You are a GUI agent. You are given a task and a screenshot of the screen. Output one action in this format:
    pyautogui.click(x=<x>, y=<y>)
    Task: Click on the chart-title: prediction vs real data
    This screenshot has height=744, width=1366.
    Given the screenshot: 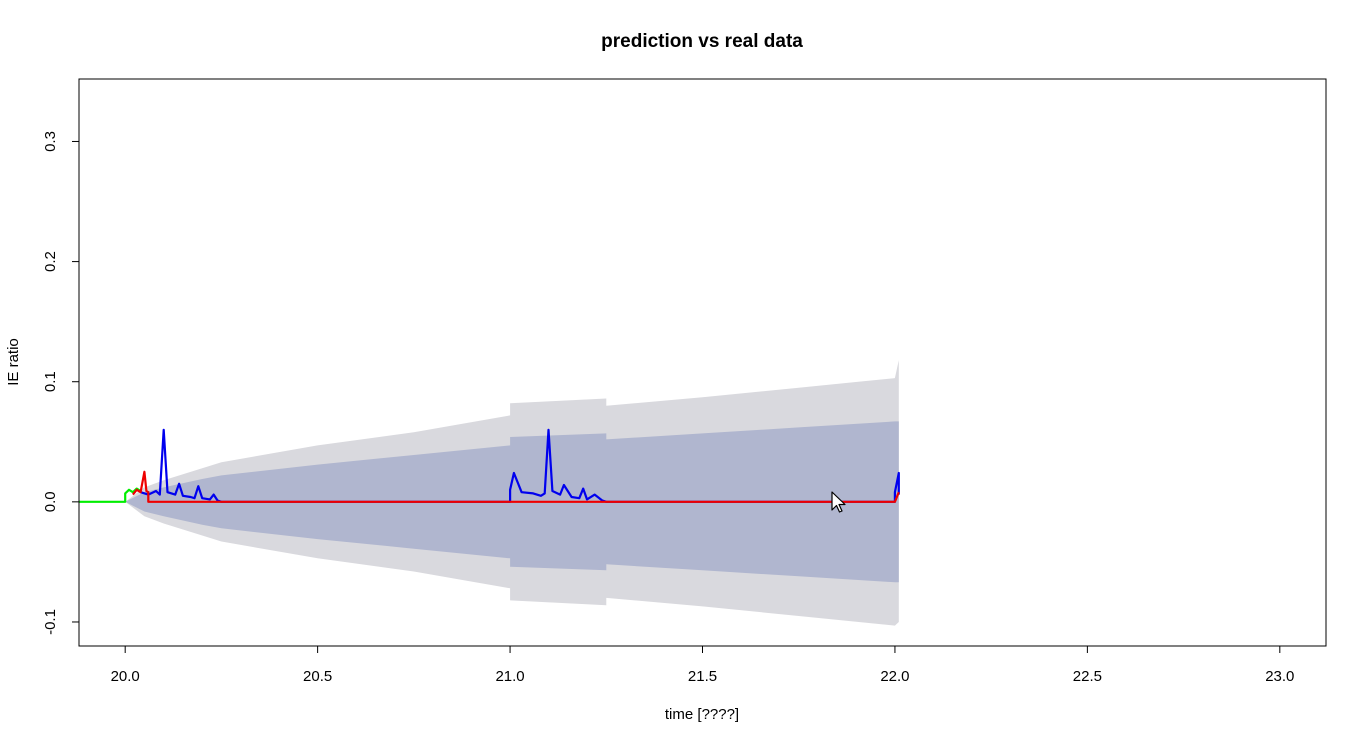 What is the action you would take?
    pyautogui.click(x=702, y=41)
    